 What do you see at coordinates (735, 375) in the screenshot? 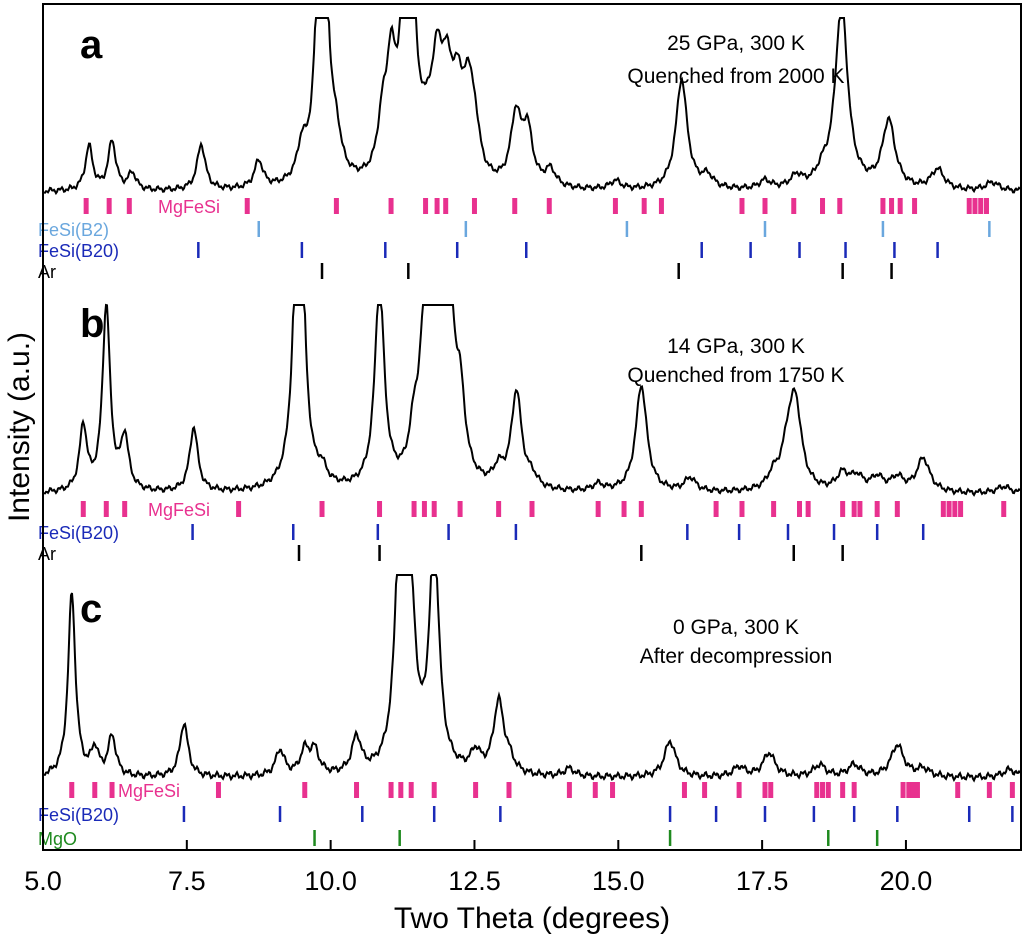
I see `panel-annotation-b-1: Quenched from 1750 K` at bounding box center [735, 375].